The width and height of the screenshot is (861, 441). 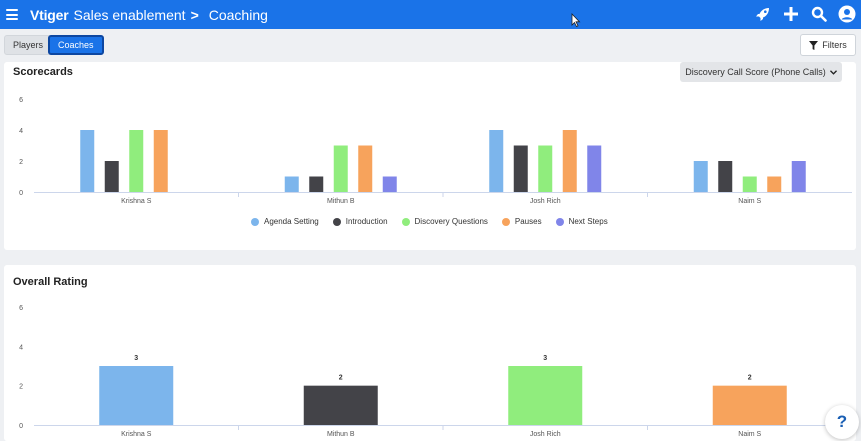 I want to click on bar-mithun-b, so click(x=340, y=405).